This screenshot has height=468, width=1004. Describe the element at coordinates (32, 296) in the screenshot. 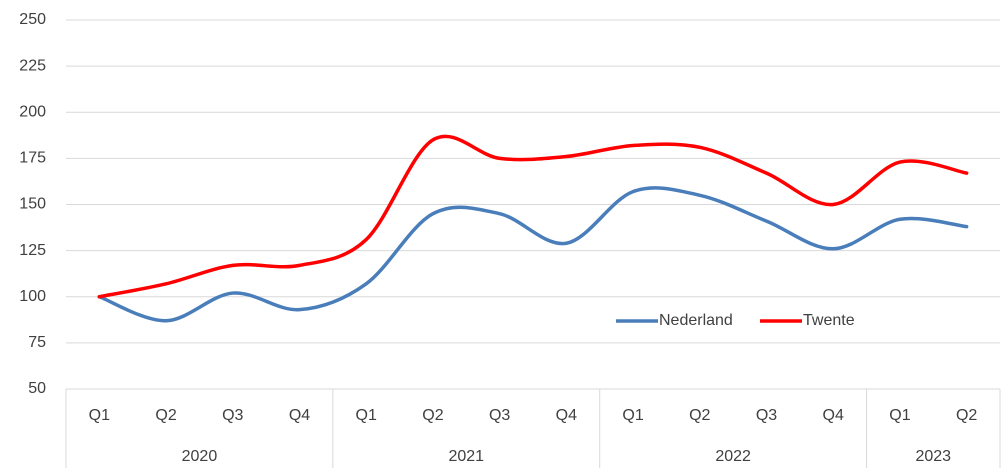

I see `y-tick-label: 100` at that location.